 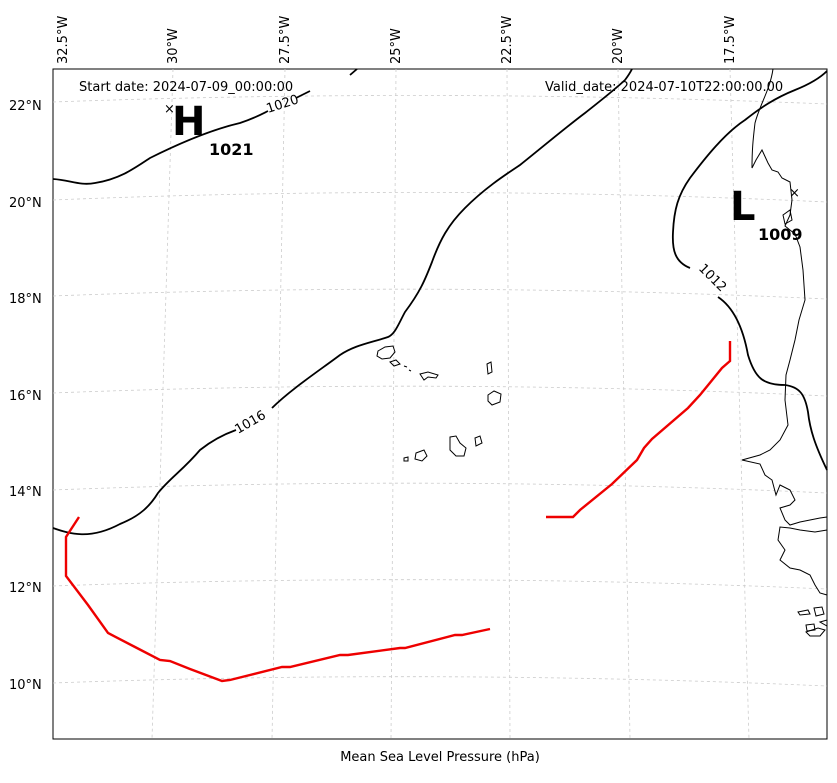 What do you see at coordinates (25, 203) in the screenshot?
I see `lat-label-20n: 20°N` at bounding box center [25, 203].